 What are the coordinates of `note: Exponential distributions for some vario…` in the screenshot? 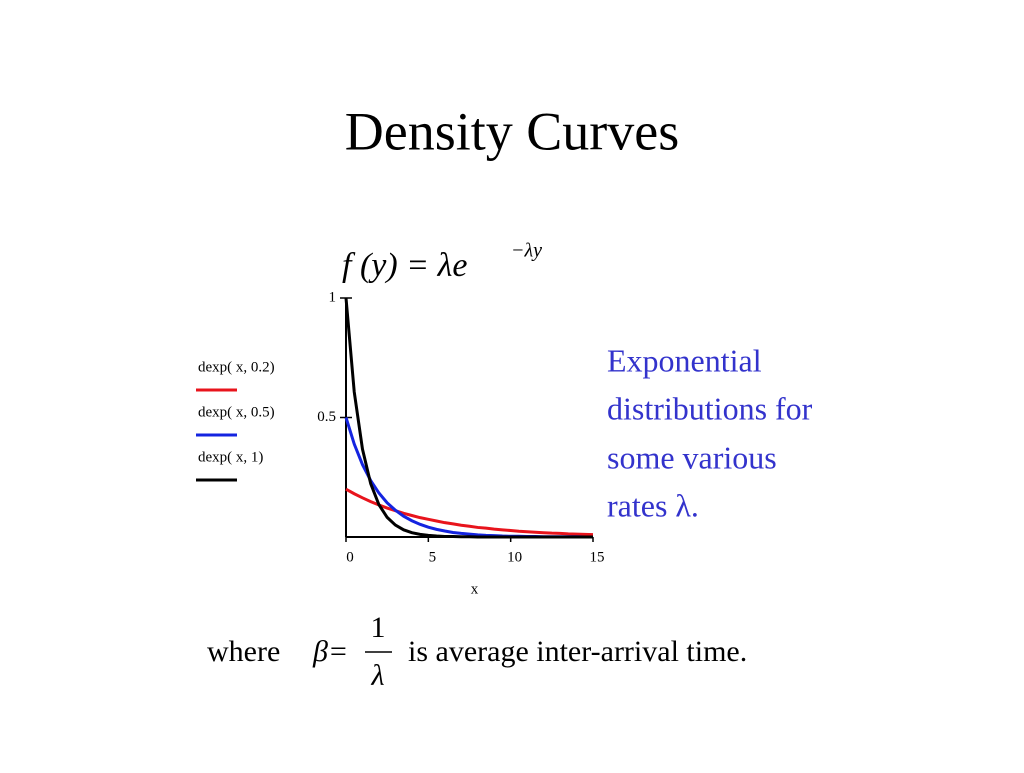 It's located at (710, 432).